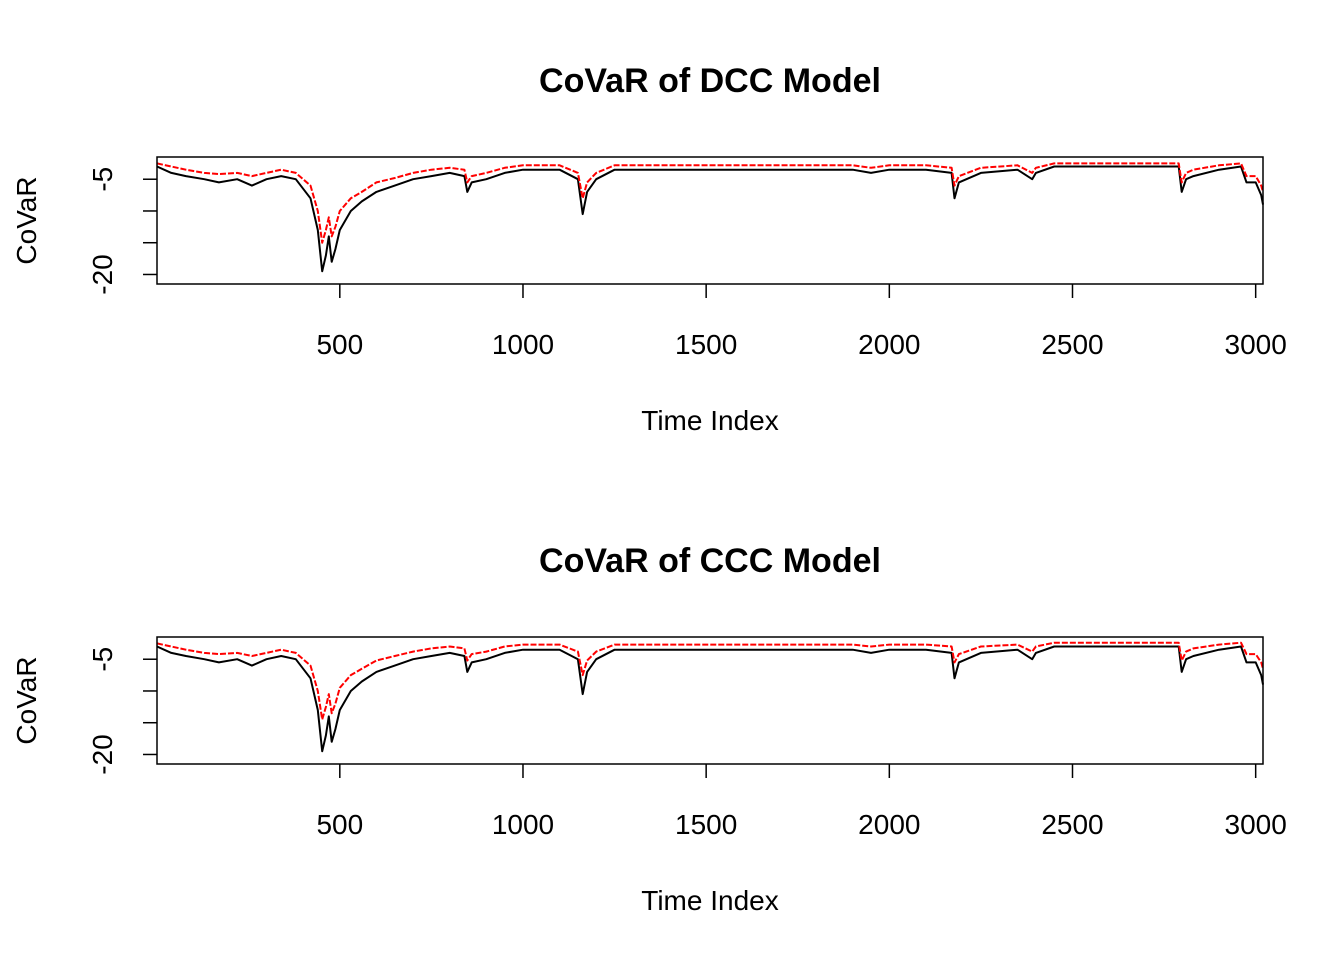 This screenshot has width=1344, height=960. I want to click on panel-2-x-axis-label: Time Index, so click(709, 900).